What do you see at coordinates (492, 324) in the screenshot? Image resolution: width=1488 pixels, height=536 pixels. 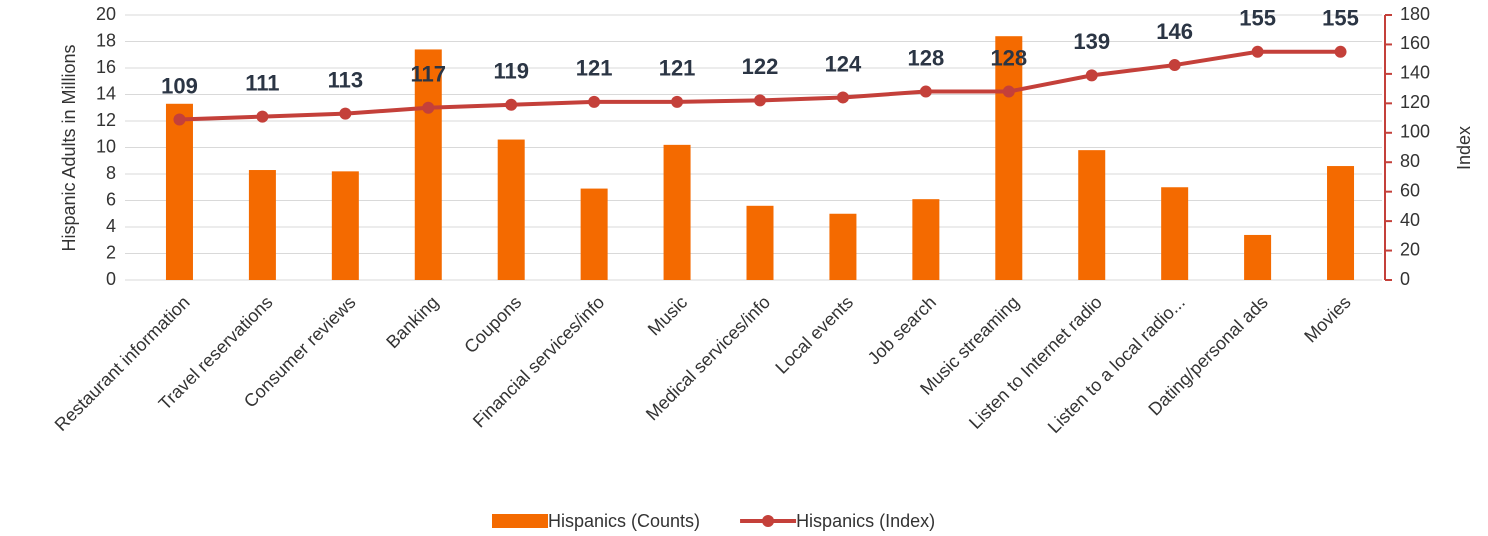 I see `x-tick-label: Coupons` at bounding box center [492, 324].